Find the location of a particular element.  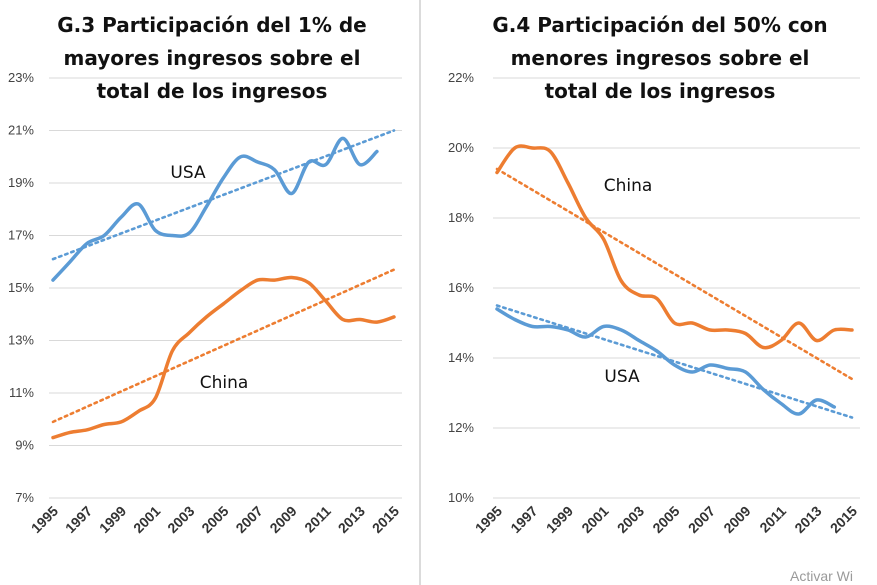

y-tick-label: 23% is located at coordinates (21, 77).